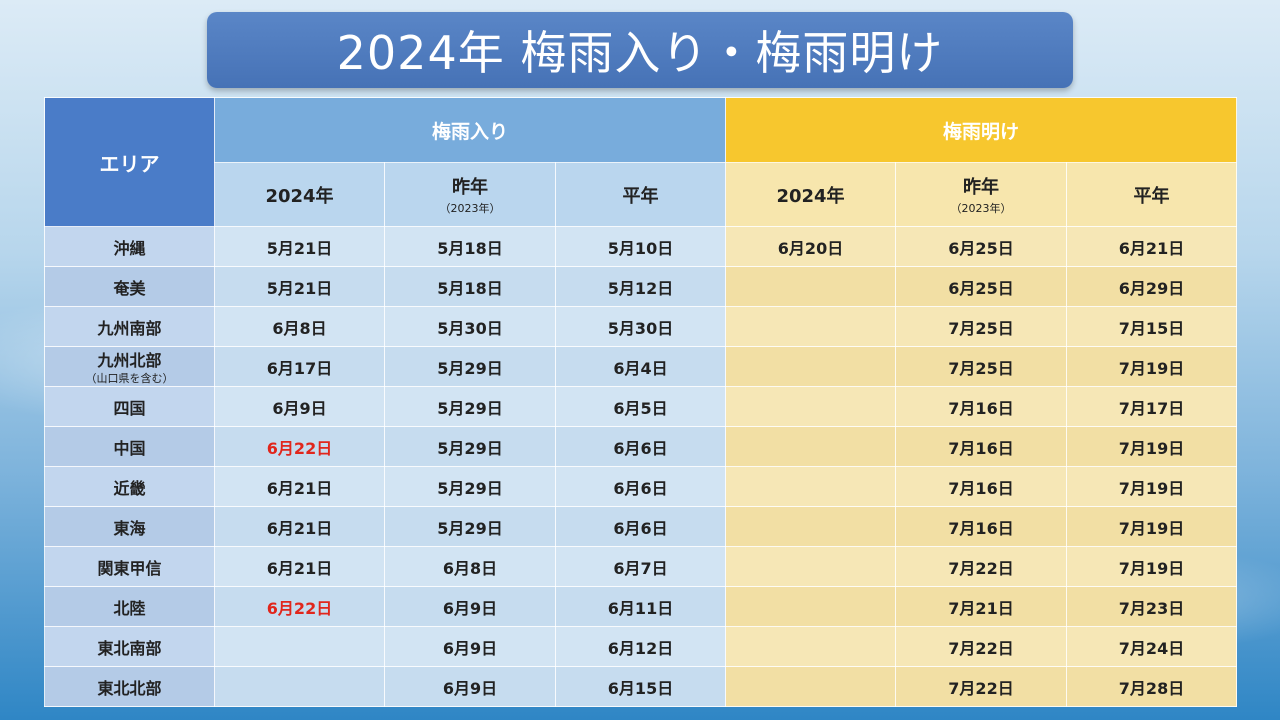  I want to click on area-name: 関東甲信, so click(129, 568).